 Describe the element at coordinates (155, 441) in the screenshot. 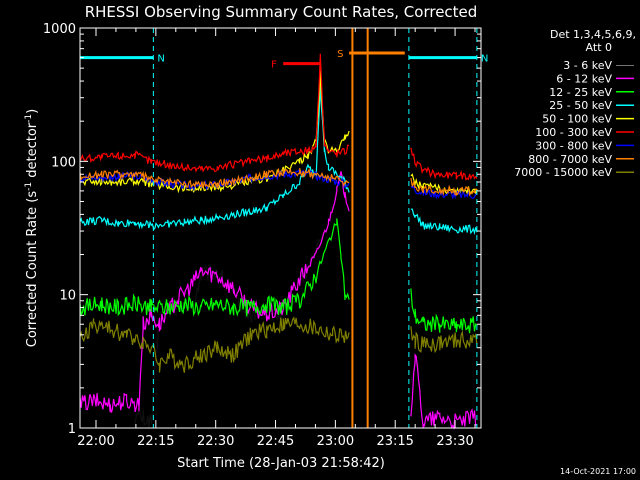

I see `x-tick-label-2: 22:15` at that location.